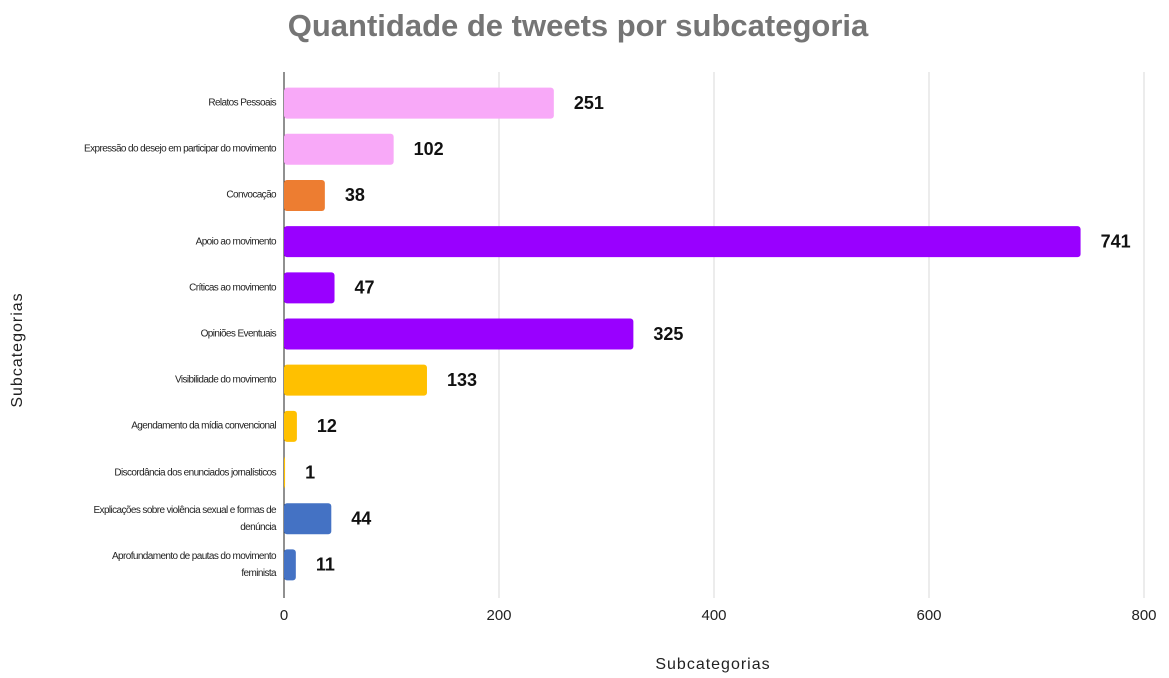 The width and height of the screenshot is (1169, 678). Describe the element at coordinates (712, 664) in the screenshot. I see `x-axis-title: Subcategorias` at that location.